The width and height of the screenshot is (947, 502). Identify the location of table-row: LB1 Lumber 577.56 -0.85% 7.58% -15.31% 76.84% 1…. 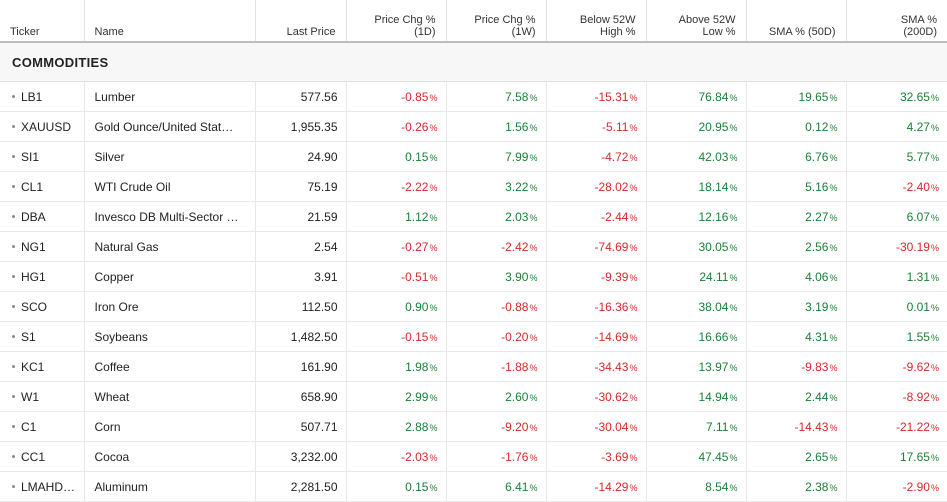
(473, 96).